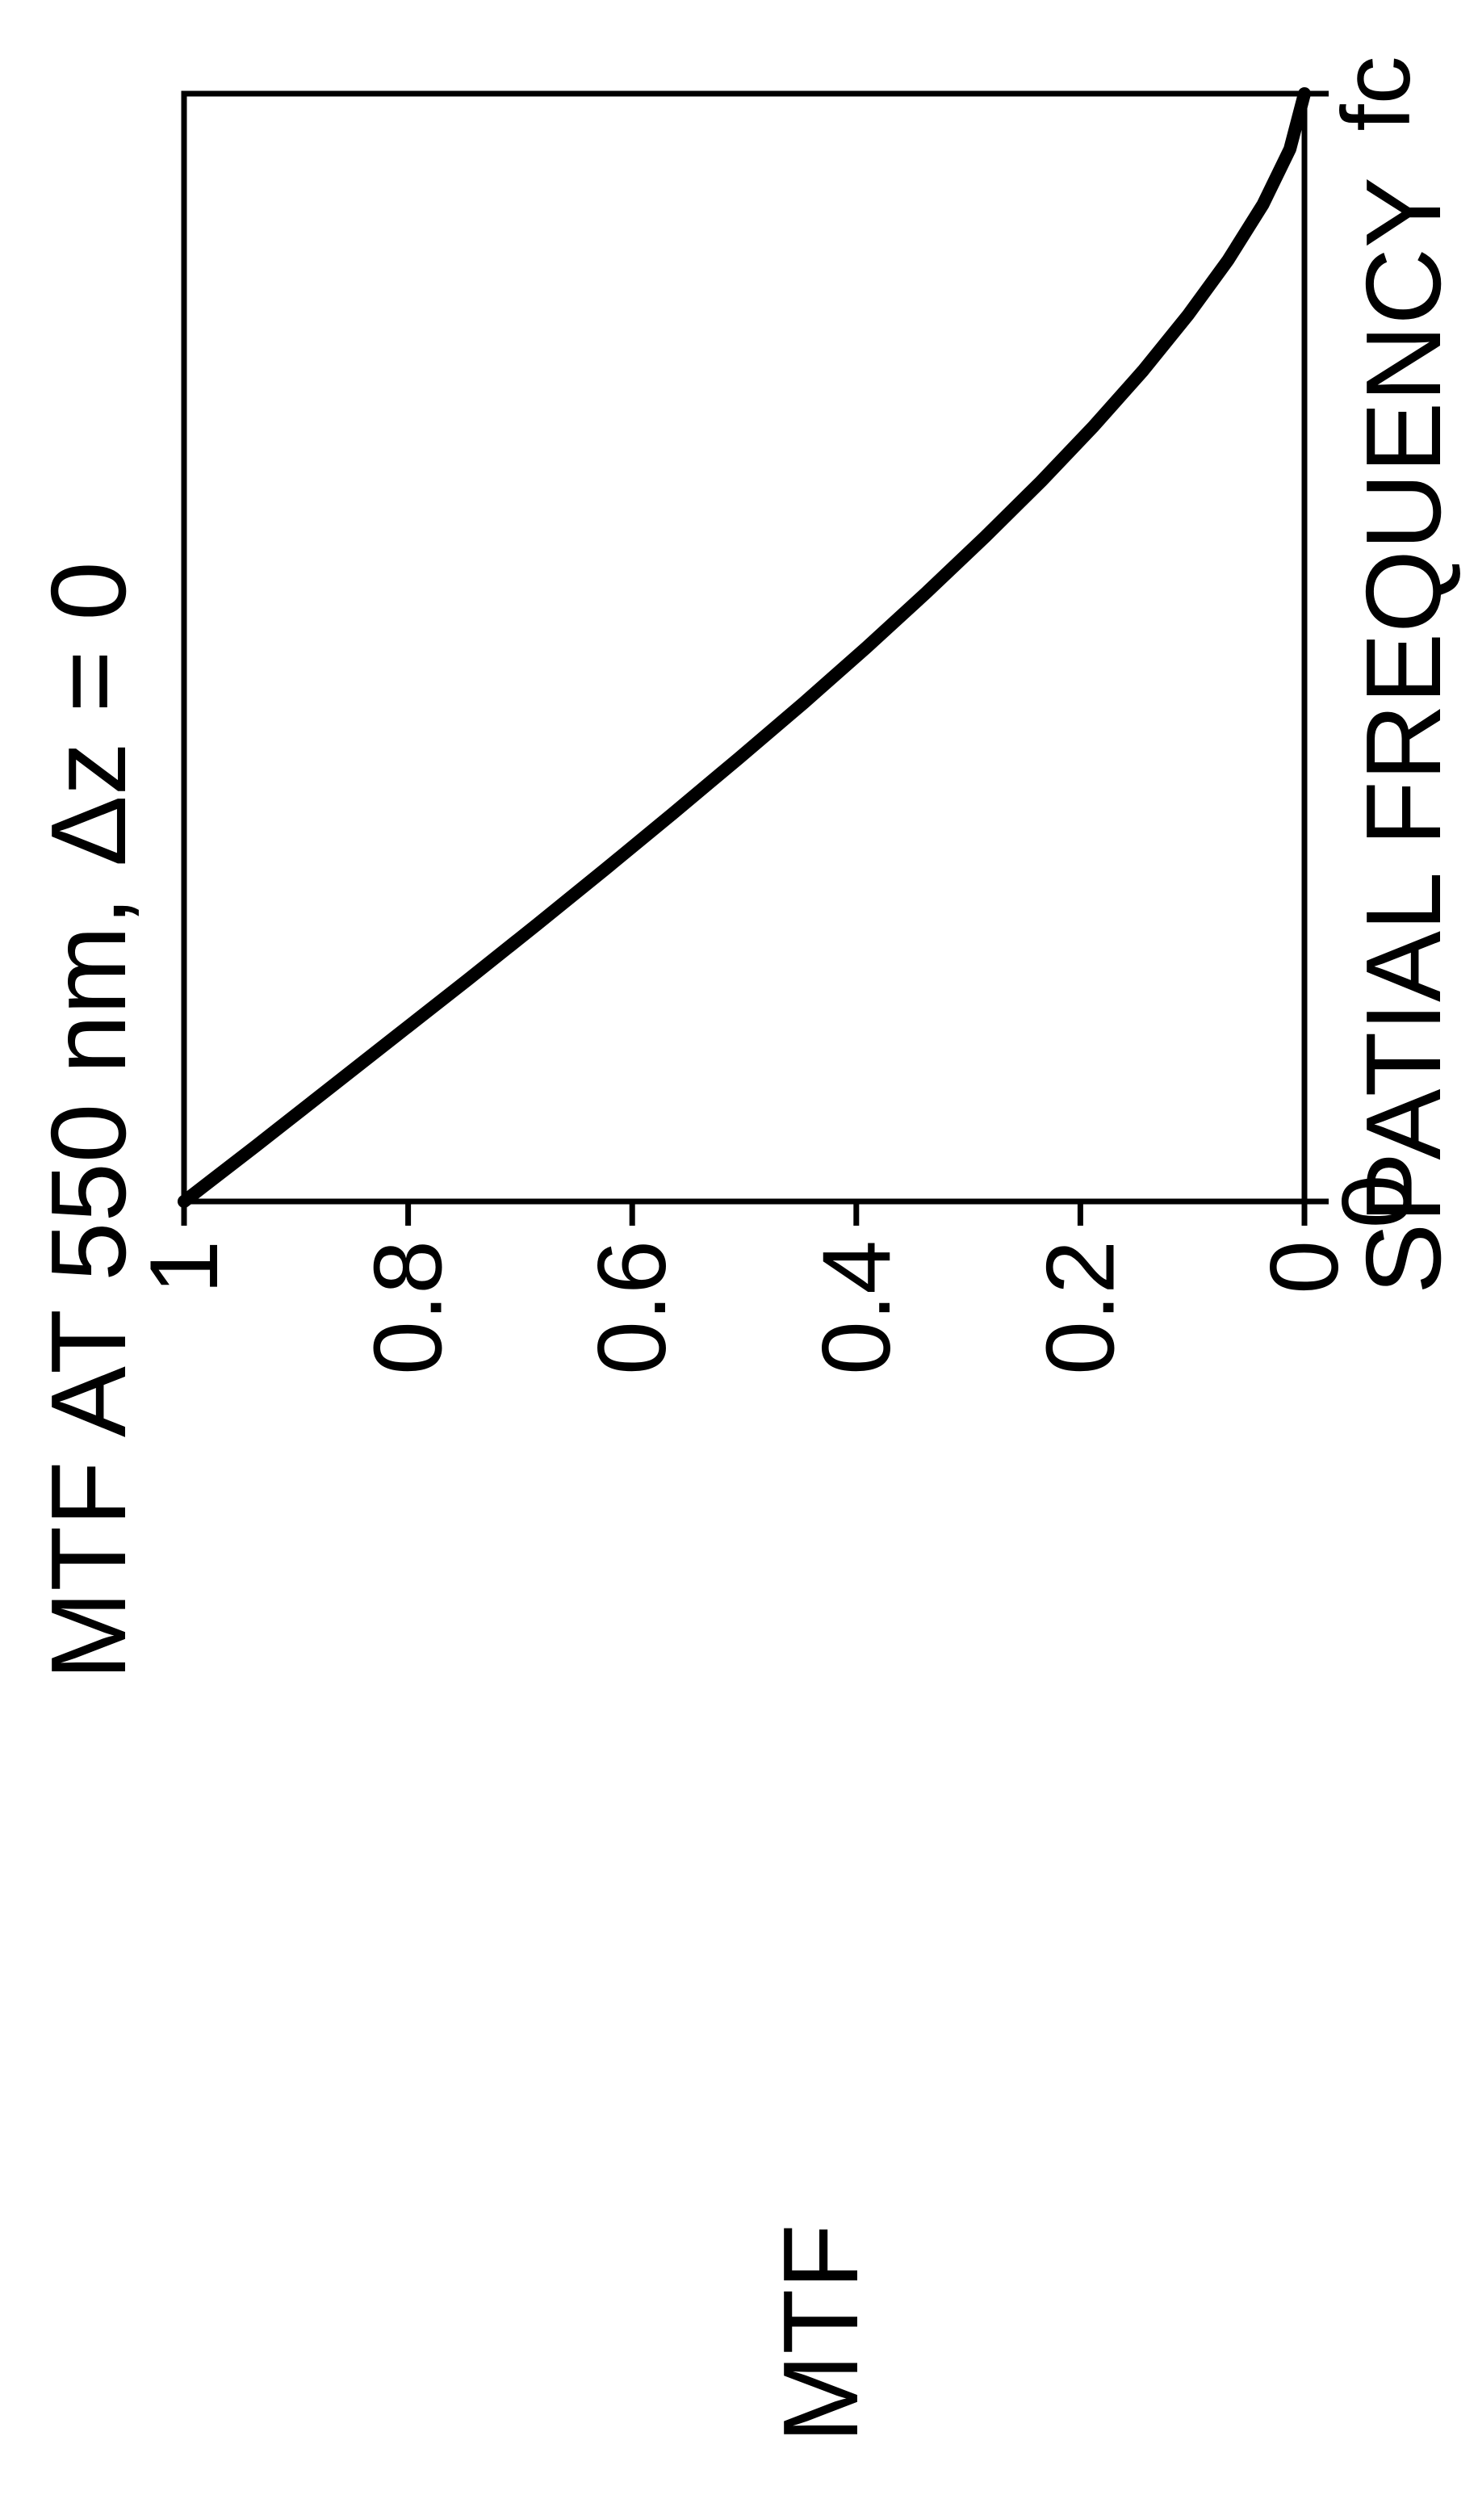 This screenshot has height=2520, width=1478. I want to click on y-axis-ticks: 0 0.2 0.4 0.6 0.8 1, so click(744, 1288).